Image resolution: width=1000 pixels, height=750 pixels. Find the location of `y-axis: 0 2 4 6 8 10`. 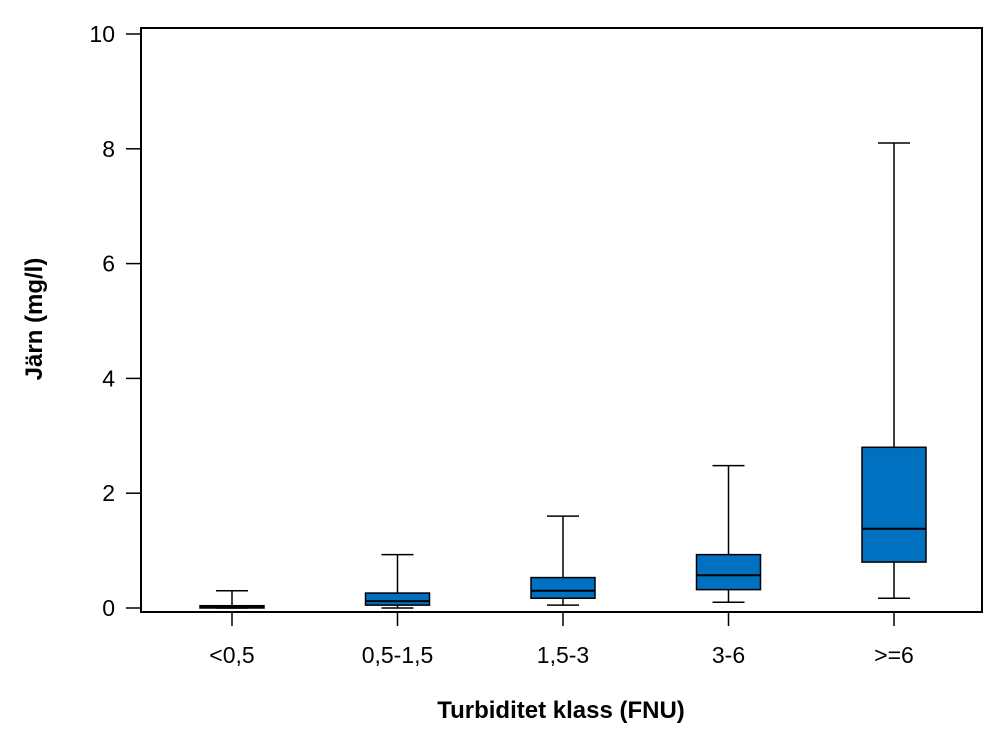

y-axis: 0 2 4 6 8 10 is located at coordinates (115, 321).